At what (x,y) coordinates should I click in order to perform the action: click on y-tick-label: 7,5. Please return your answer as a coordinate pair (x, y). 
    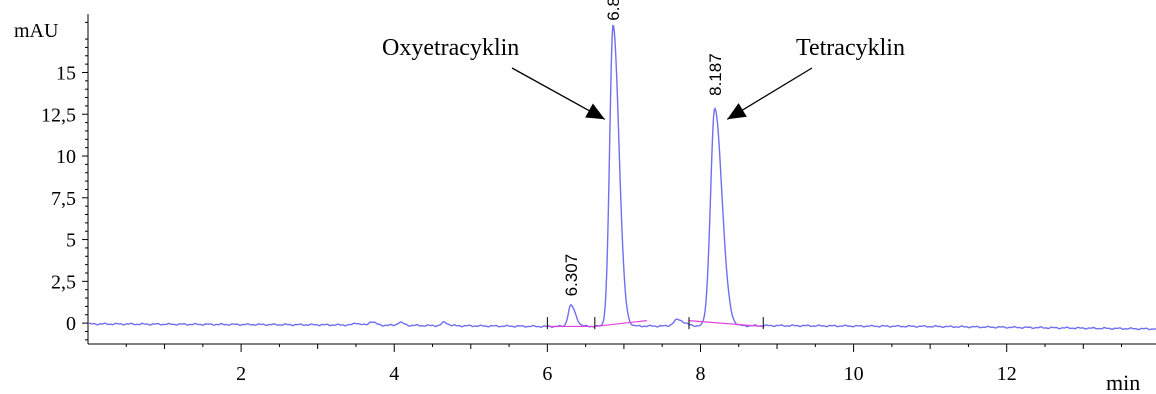
    Looking at the image, I should click on (63, 199).